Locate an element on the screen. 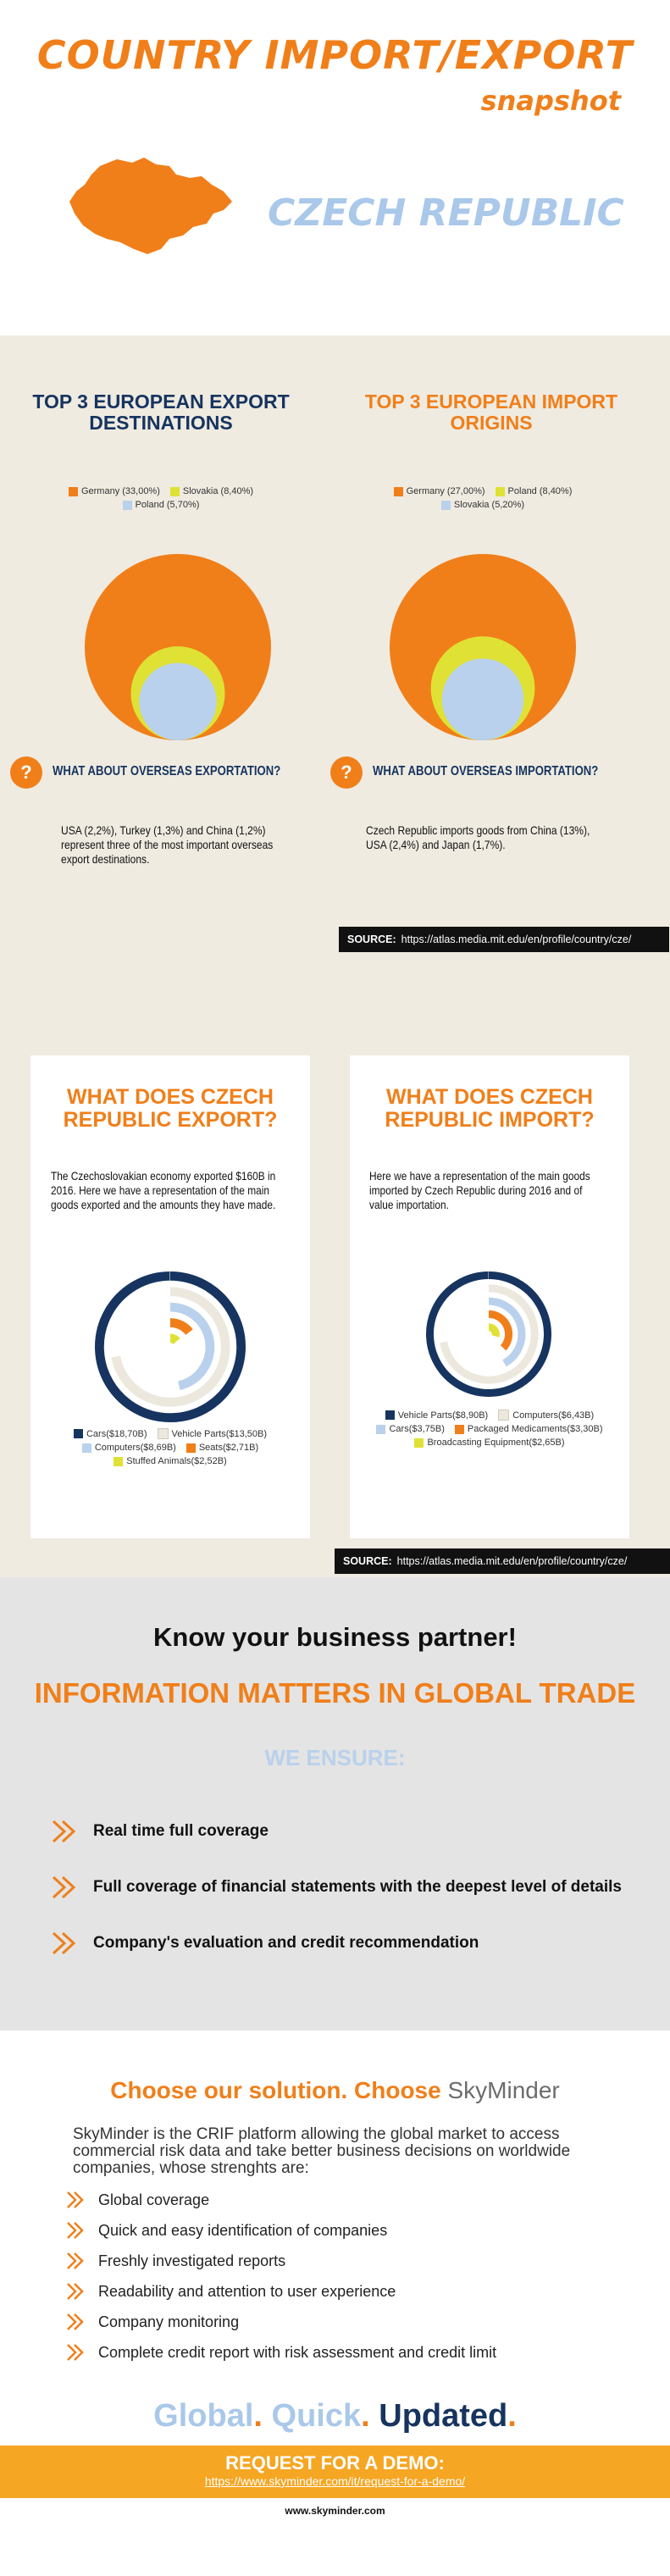 The image size is (670, 2576). partner-subheading: INFORMATION MATTERS IN GLOBAL TRADE is located at coordinates (335, 1693).